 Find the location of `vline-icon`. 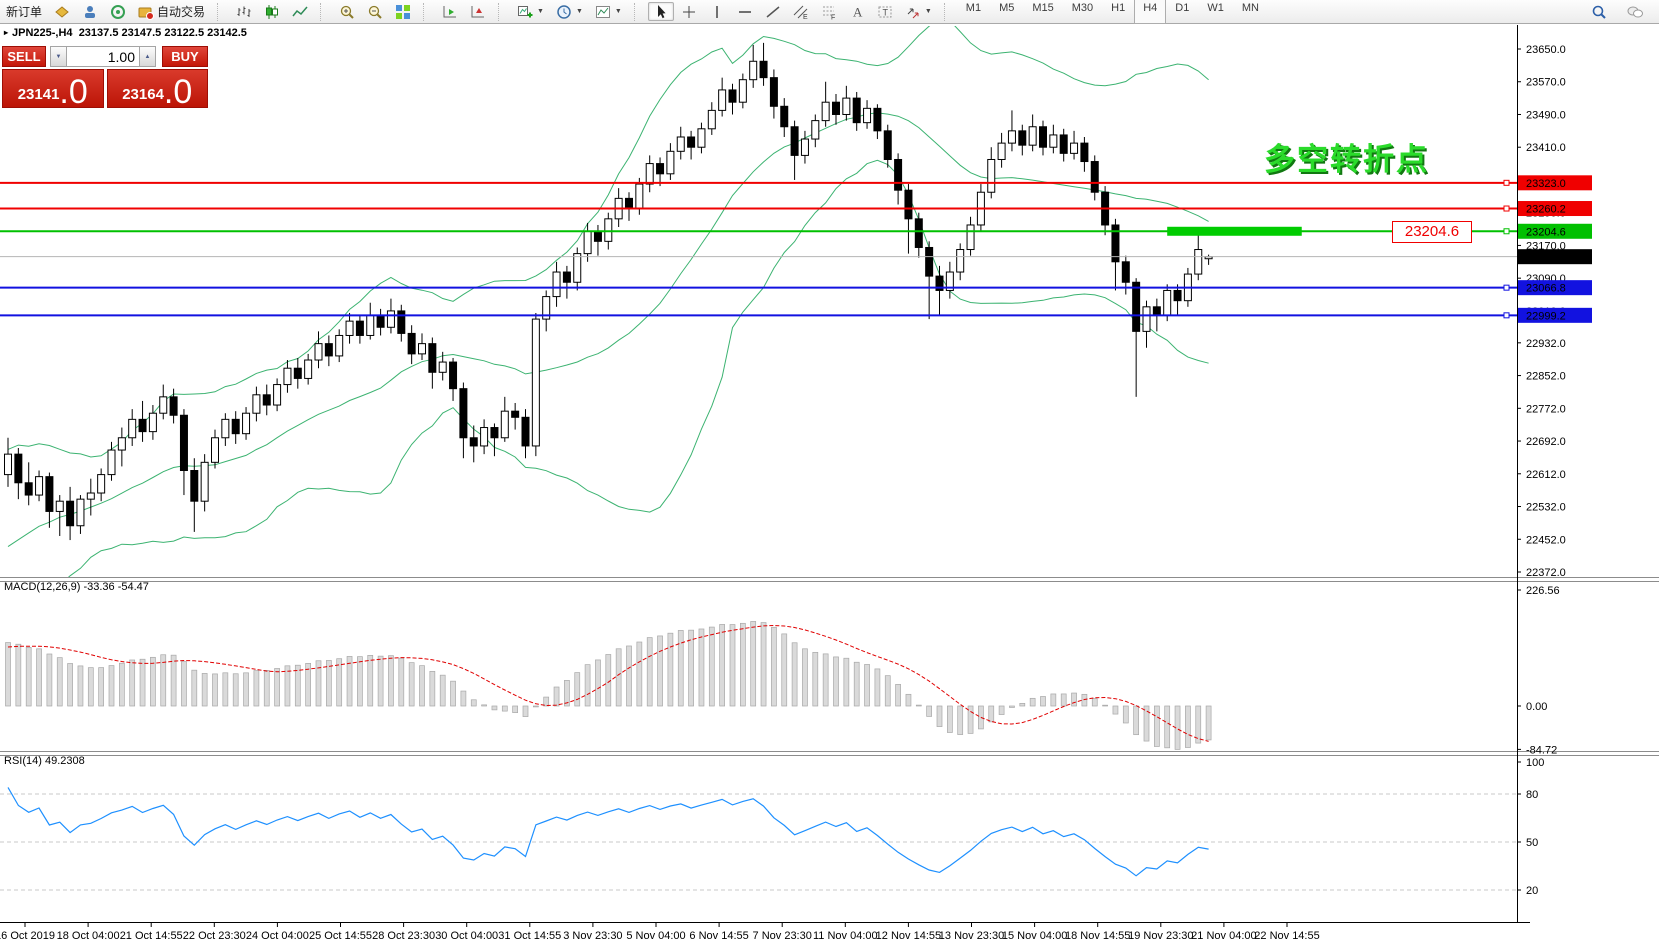

vline-icon is located at coordinates (717, 12).